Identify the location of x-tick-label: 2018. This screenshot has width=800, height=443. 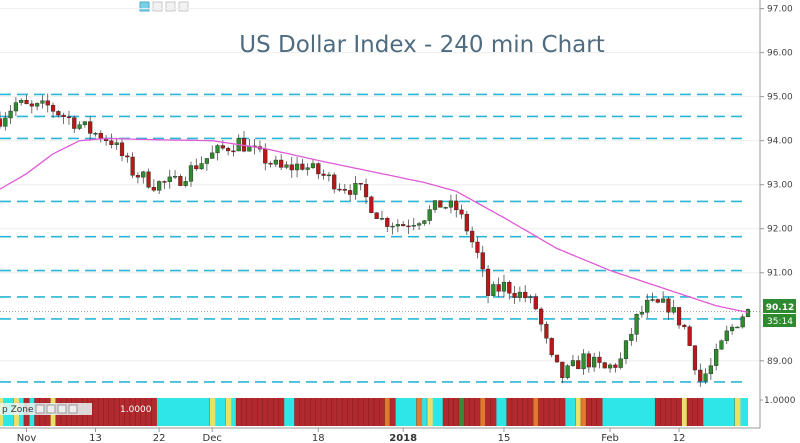
(403, 438).